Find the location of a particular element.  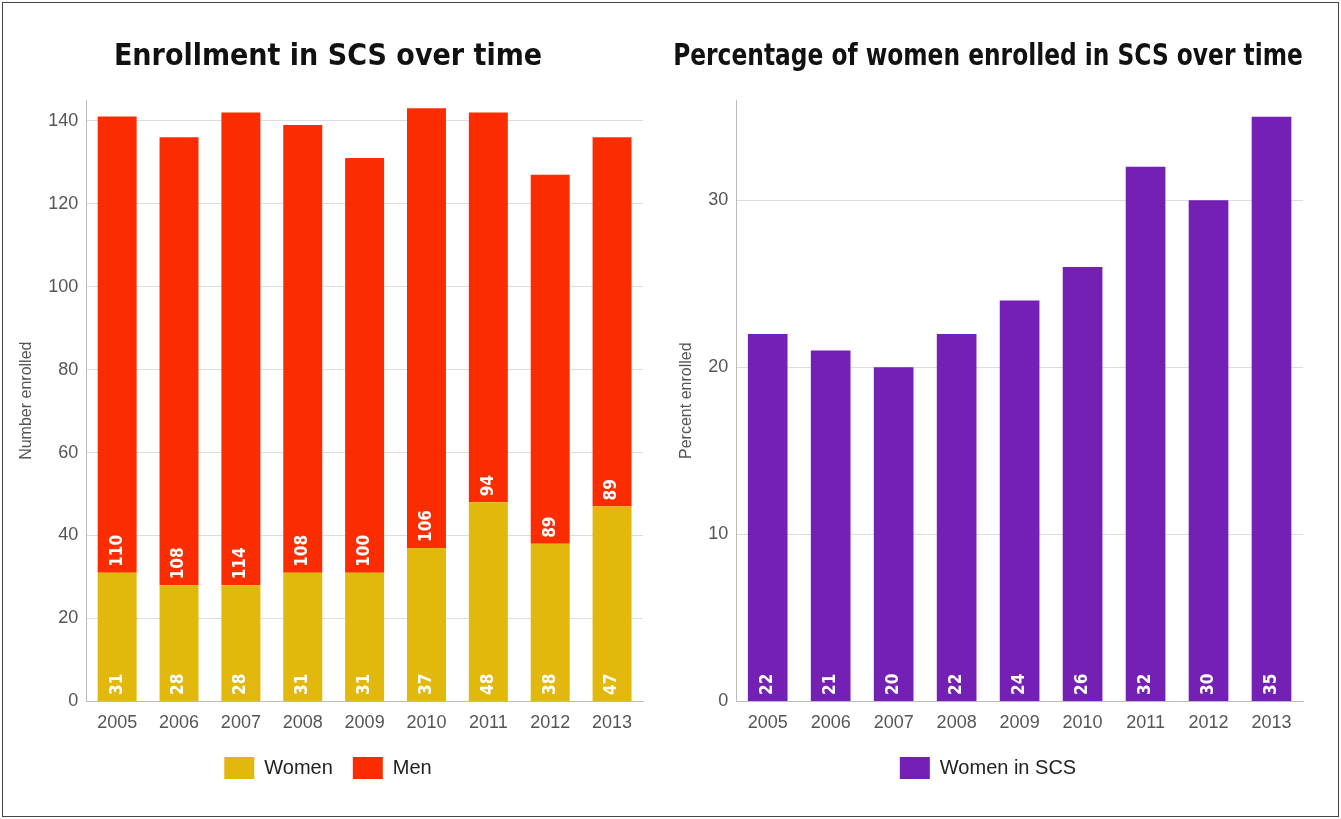

y-tick-label: 60 is located at coordinates (68, 451).